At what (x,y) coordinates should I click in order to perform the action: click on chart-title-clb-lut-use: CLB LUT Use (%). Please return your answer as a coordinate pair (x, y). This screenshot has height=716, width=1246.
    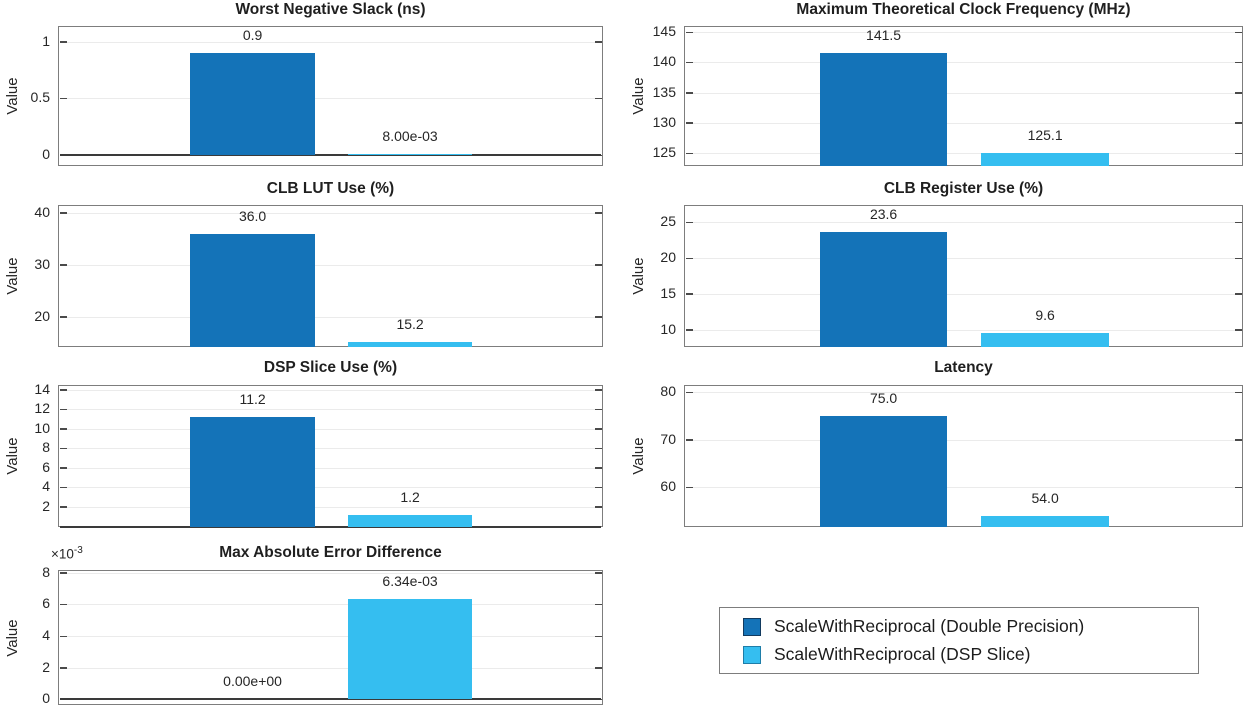
    Looking at the image, I should click on (330, 188).